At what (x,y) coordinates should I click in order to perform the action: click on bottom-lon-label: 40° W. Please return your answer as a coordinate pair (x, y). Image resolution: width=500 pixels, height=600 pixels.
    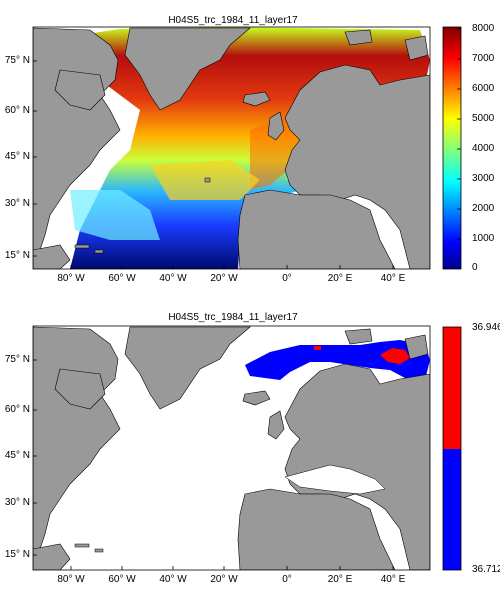
    Looking at the image, I should click on (173, 579).